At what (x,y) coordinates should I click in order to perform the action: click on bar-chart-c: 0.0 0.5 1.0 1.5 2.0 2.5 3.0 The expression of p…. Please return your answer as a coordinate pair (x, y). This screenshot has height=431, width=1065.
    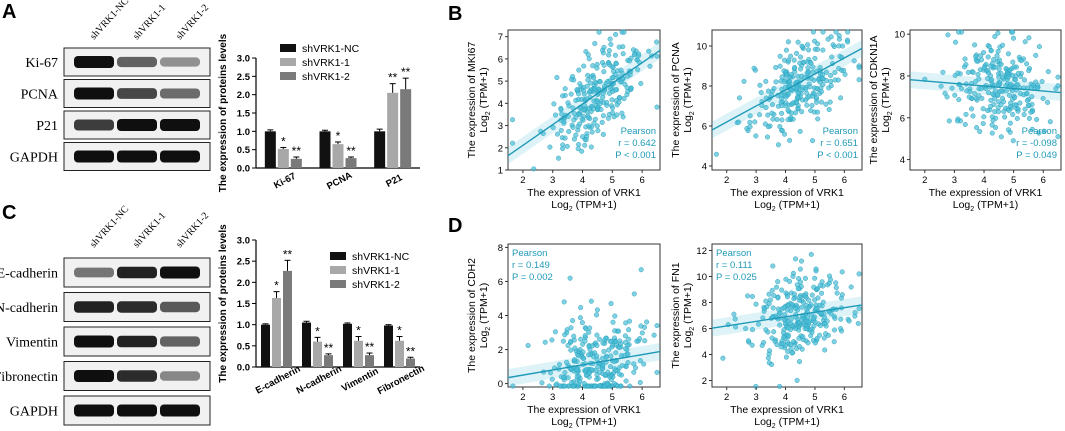
    Looking at the image, I should click on (322, 310).